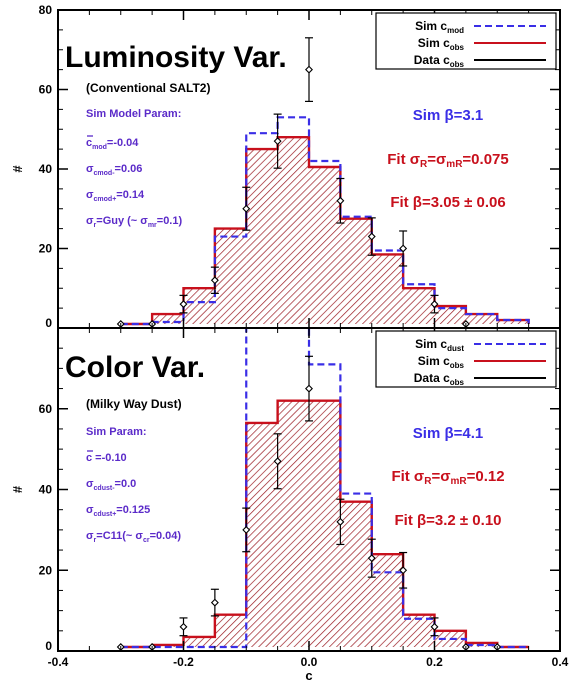  What do you see at coordinates (183, 662) in the screenshot?
I see `x-tick-label: -0.2` at bounding box center [183, 662].